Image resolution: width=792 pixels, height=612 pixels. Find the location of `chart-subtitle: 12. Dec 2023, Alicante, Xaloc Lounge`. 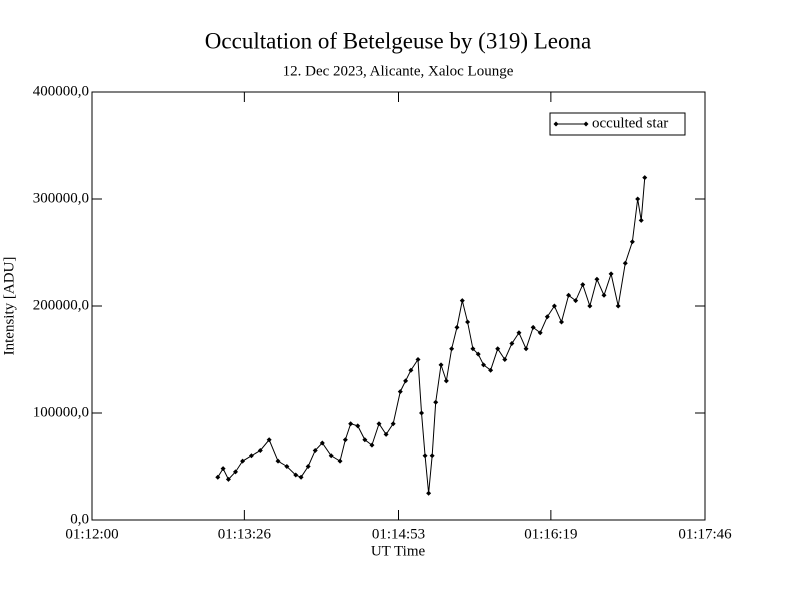

chart-subtitle: 12. Dec 2023, Alicante, Xaloc Lounge is located at coordinates (398, 71).